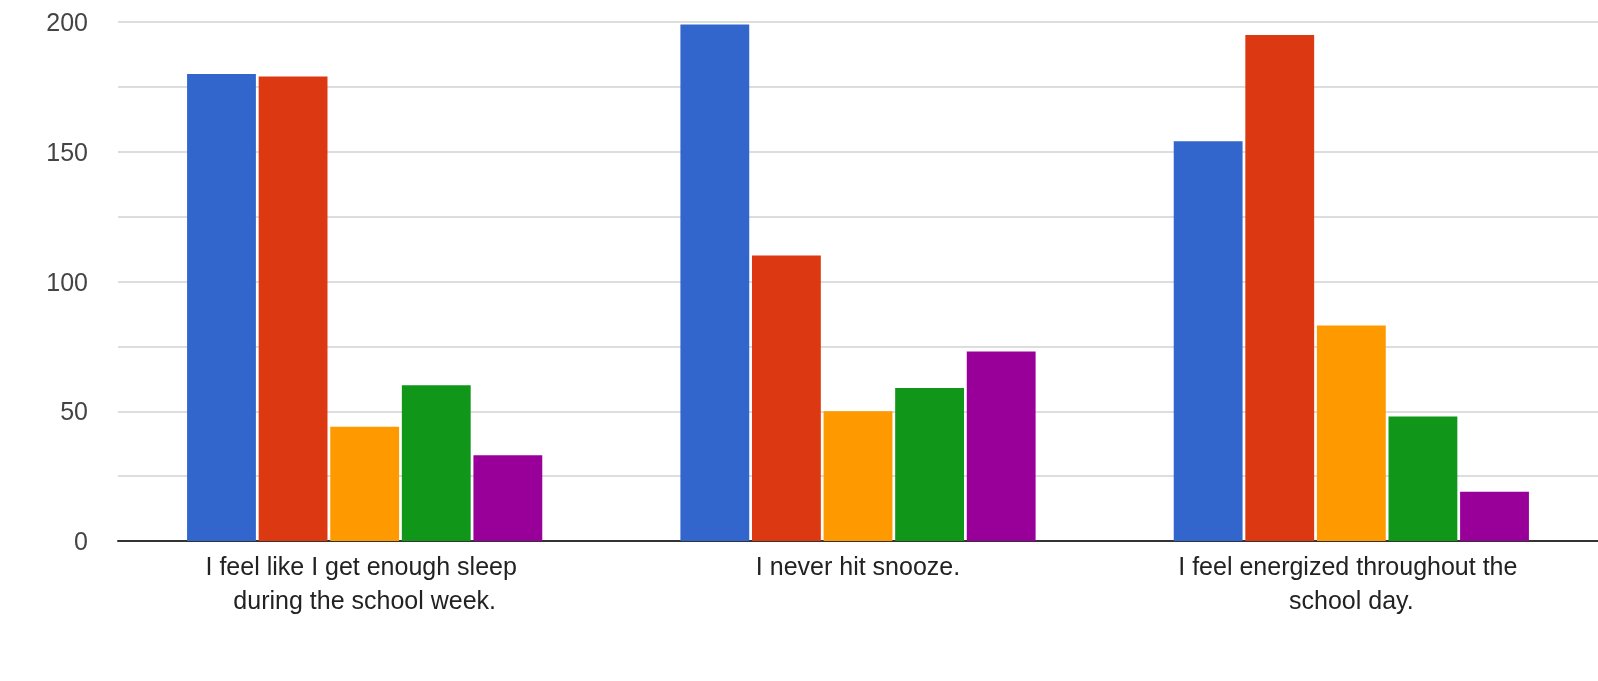 Image resolution: width=1598 pixels, height=681 pixels. What do you see at coordinates (74, 411) in the screenshot?
I see `y-tick-label: 50` at bounding box center [74, 411].